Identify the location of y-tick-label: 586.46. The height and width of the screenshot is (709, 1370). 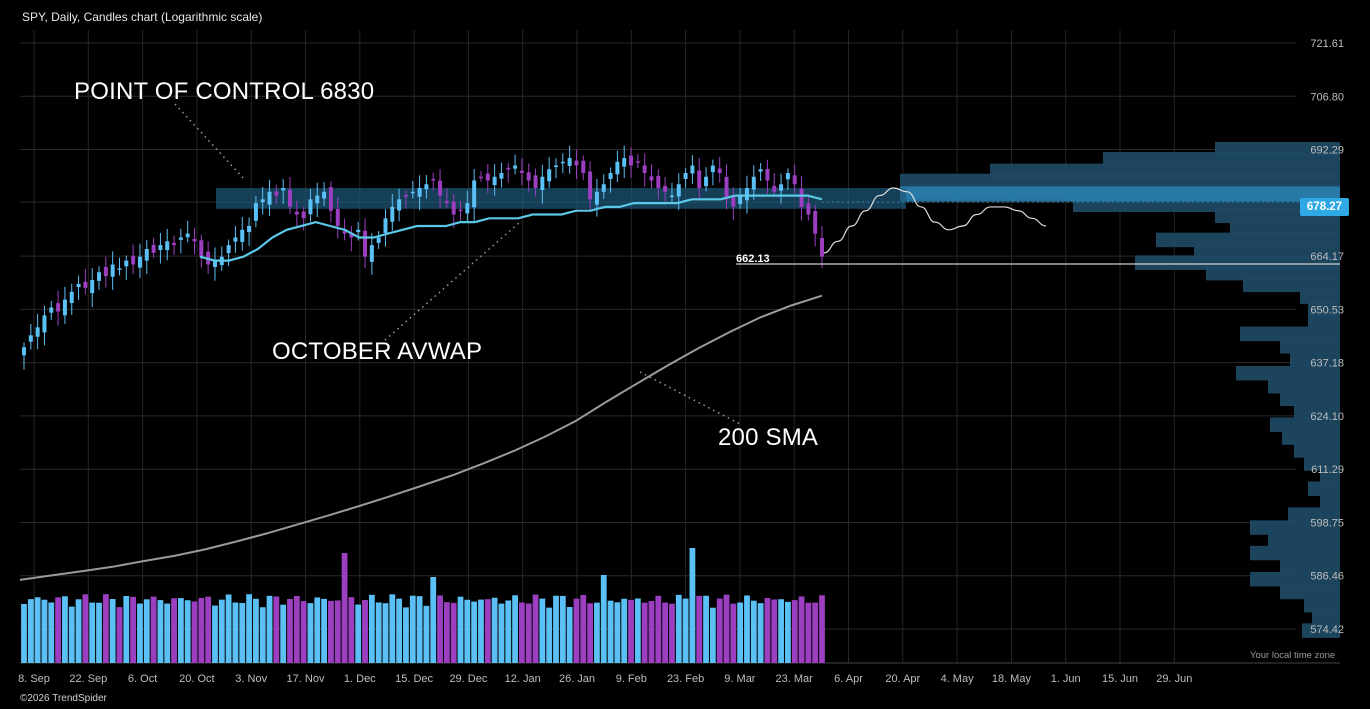
(1327, 577).